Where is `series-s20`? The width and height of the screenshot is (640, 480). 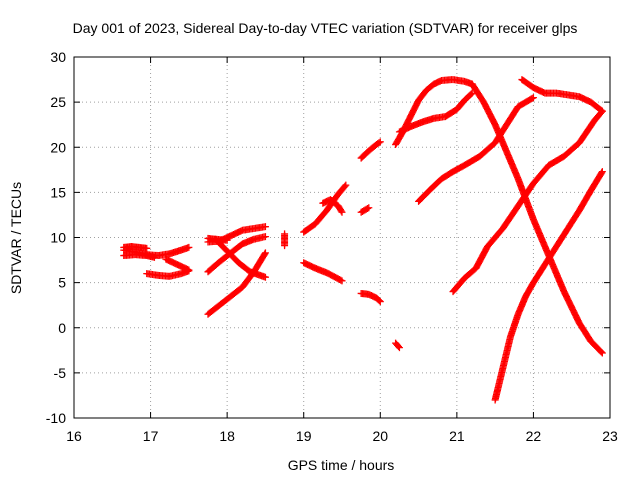
series-s20 is located at coordinates (435, 112).